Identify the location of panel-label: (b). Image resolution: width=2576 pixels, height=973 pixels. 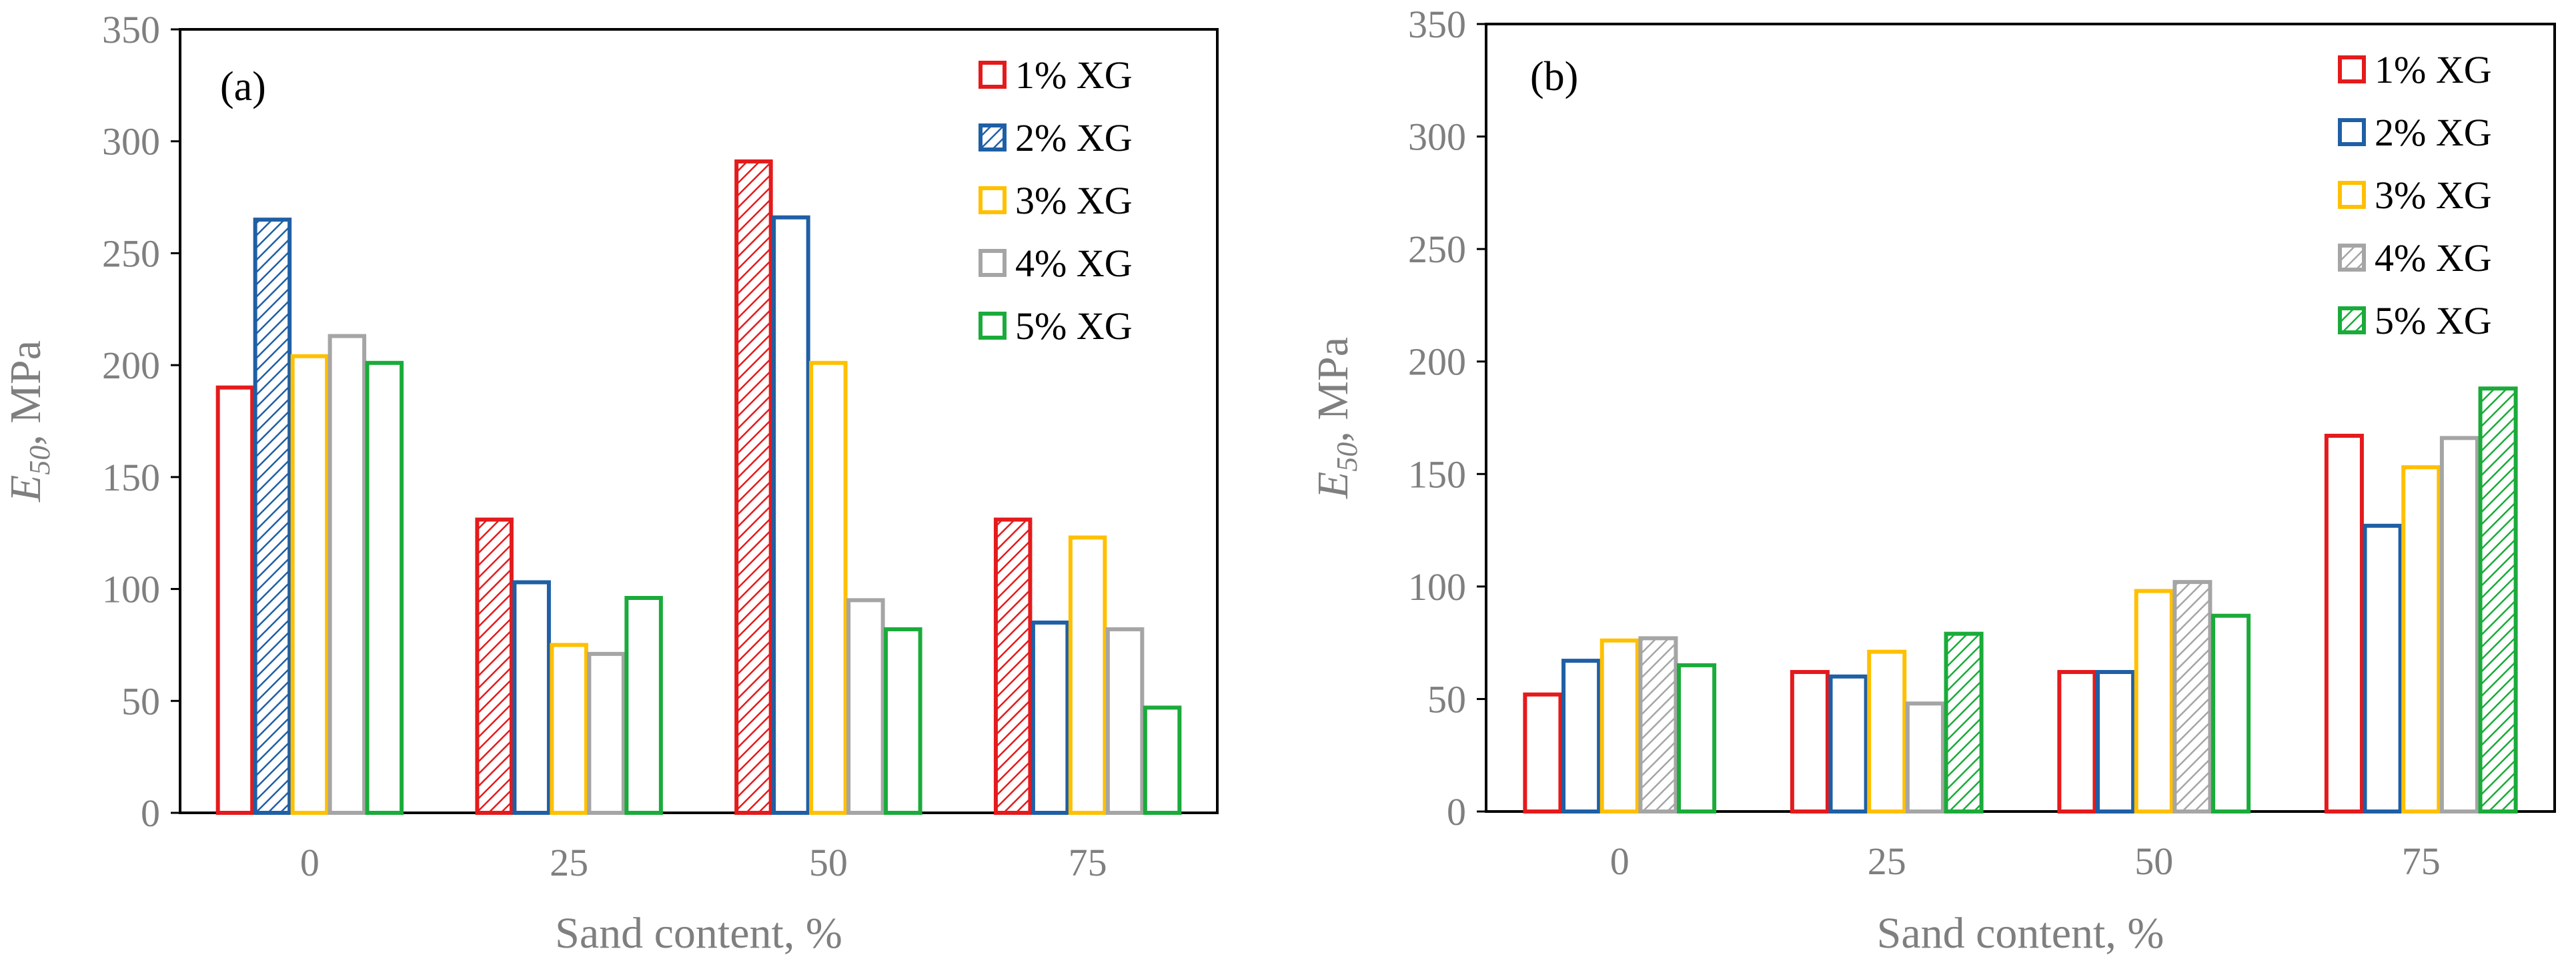
(1554, 76).